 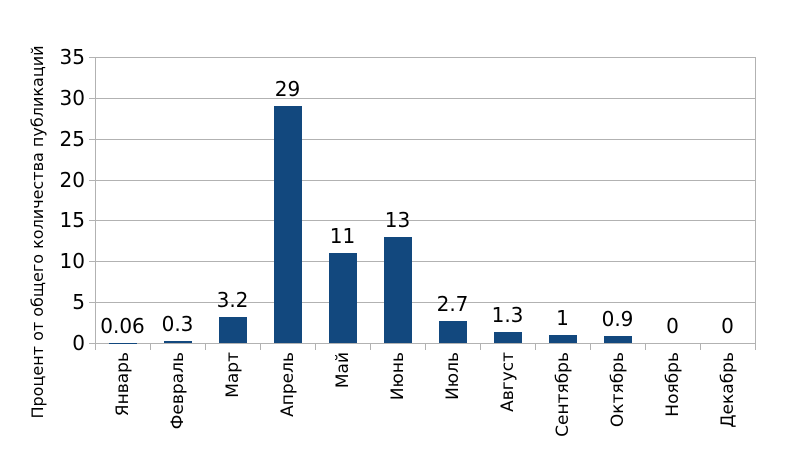 What do you see at coordinates (72, 138) in the screenshot?
I see `y-tick-label: 25` at bounding box center [72, 138].